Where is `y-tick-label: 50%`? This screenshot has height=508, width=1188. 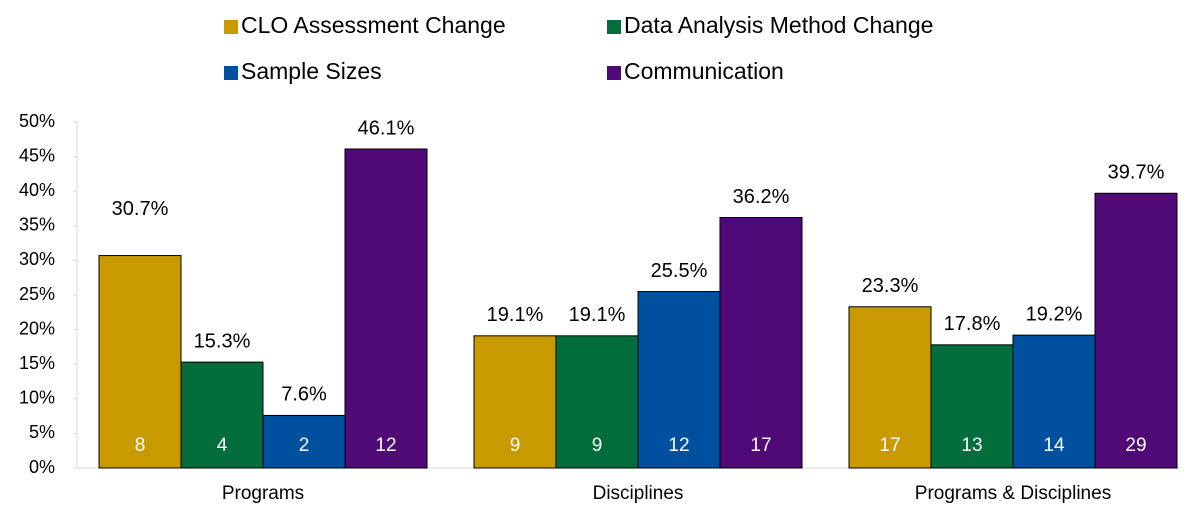
y-tick-label: 50% is located at coordinates (37, 121).